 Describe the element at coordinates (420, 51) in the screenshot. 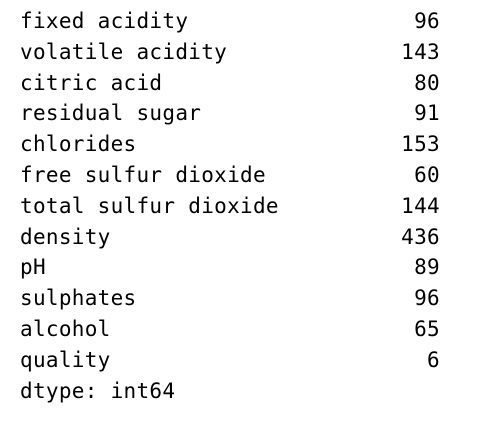

I see `row-value: 143` at that location.